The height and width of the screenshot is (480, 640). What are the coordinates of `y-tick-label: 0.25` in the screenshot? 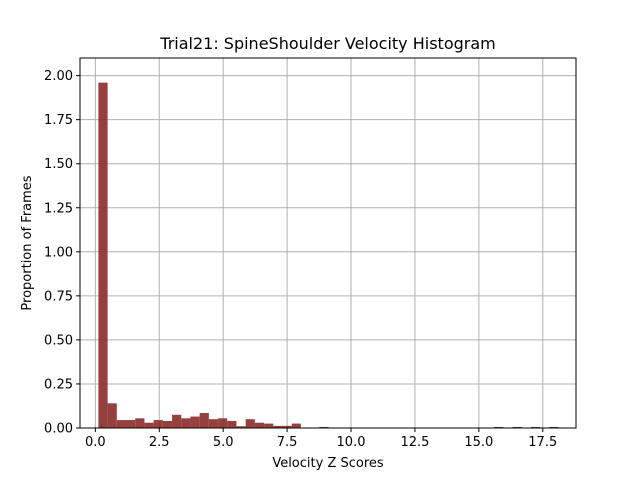 It's located at (58, 384).